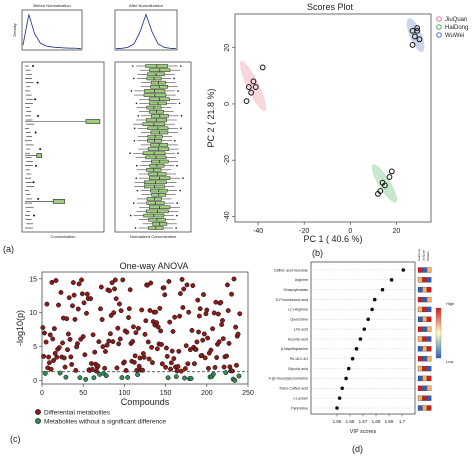  I want to click on vip-dots, so click(370, 339).